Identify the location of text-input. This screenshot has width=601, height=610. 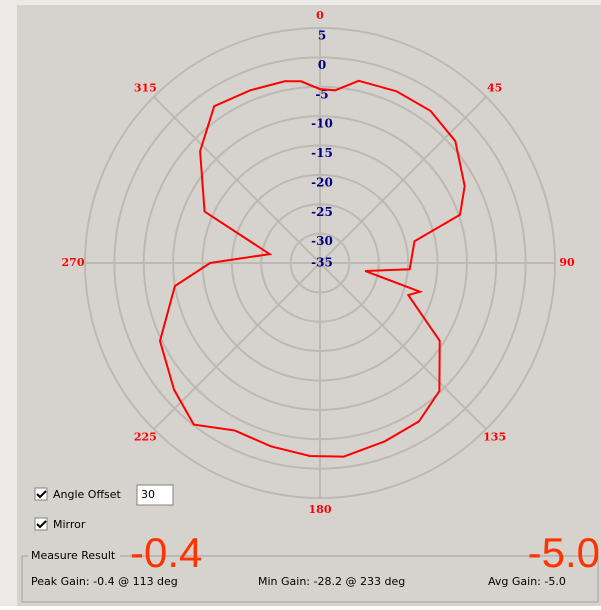
(155, 495).